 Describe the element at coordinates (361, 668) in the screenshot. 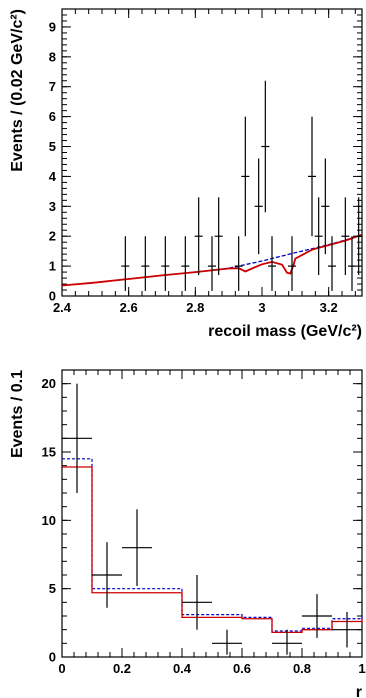

I see `x-tick-label: 1` at that location.